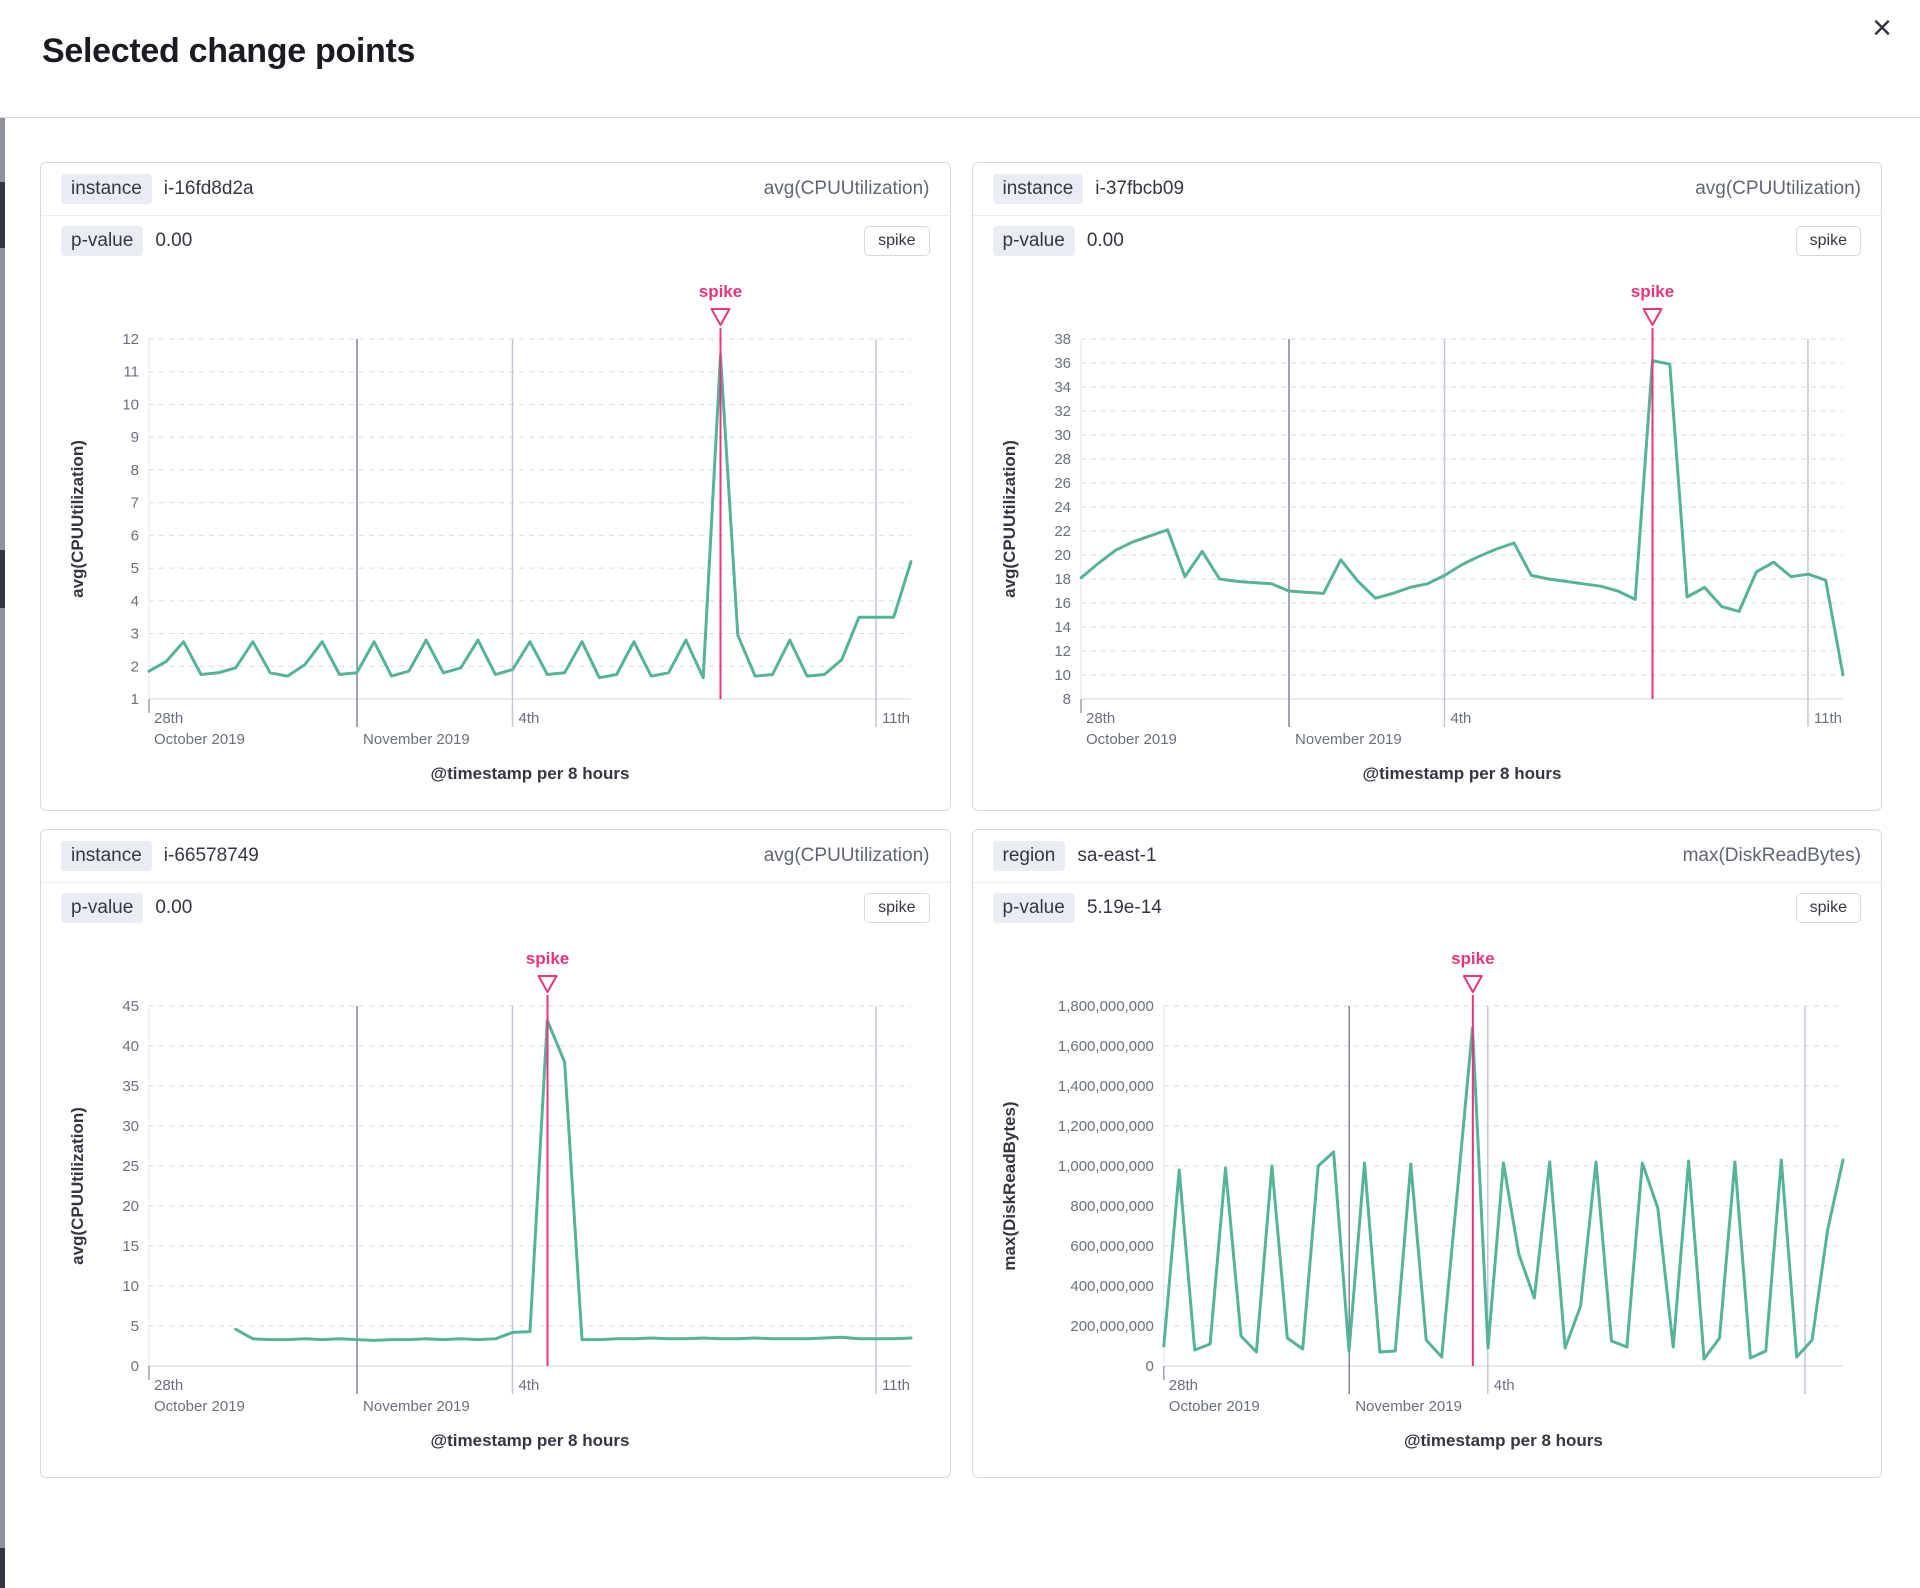 The height and width of the screenshot is (1588, 1920). Describe the element at coordinates (1427, 906) in the screenshot. I see `panel-stats-row: p-value 5.19e-14 spike` at that location.